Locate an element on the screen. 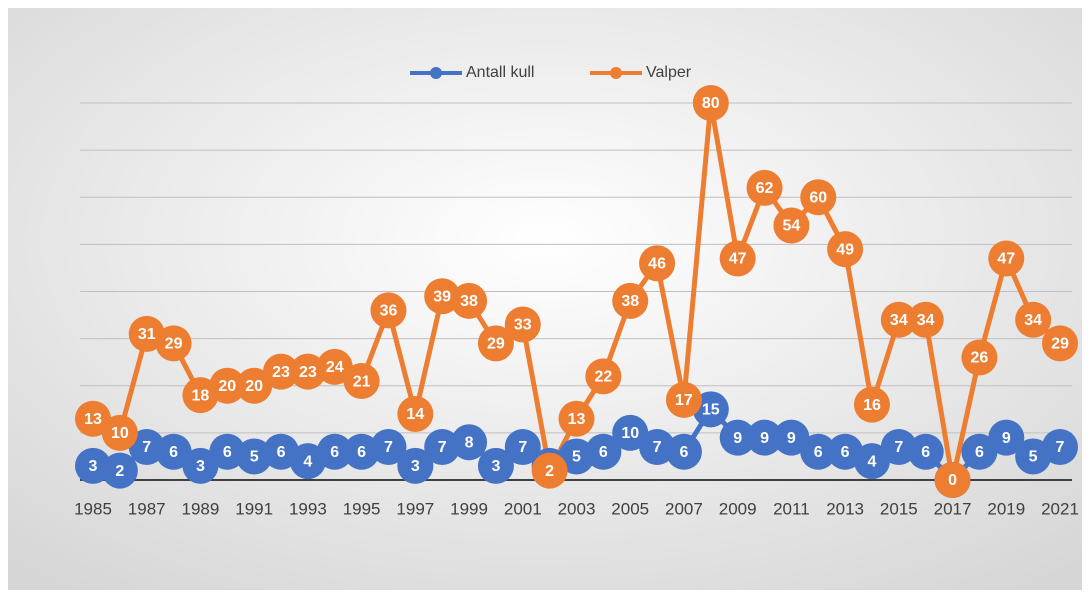  data-label: 5 is located at coordinates (1033, 457).